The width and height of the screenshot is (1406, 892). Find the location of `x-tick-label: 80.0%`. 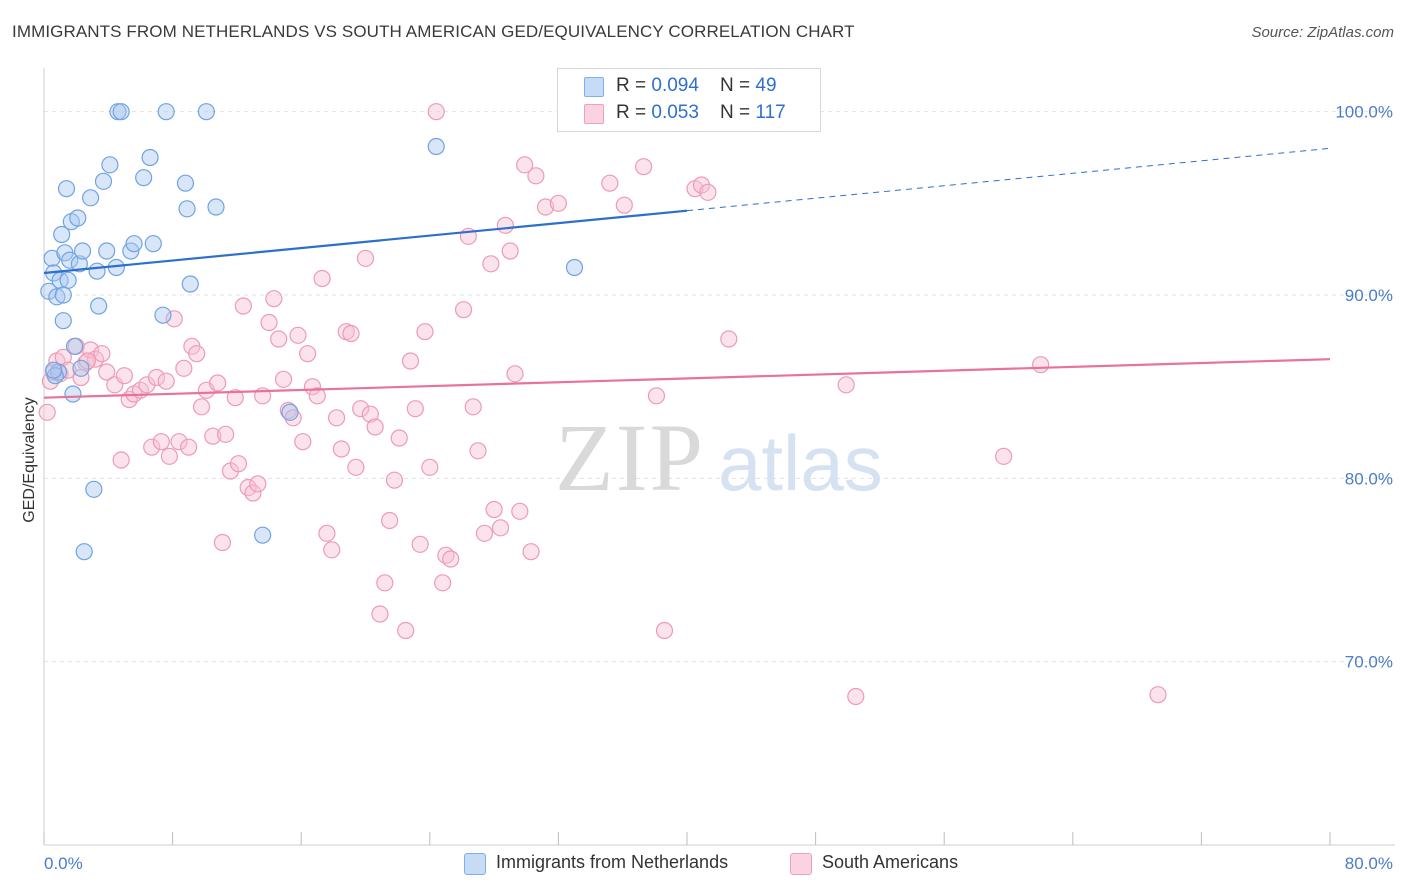

x-tick-label: 80.0% is located at coordinates (1369, 863).